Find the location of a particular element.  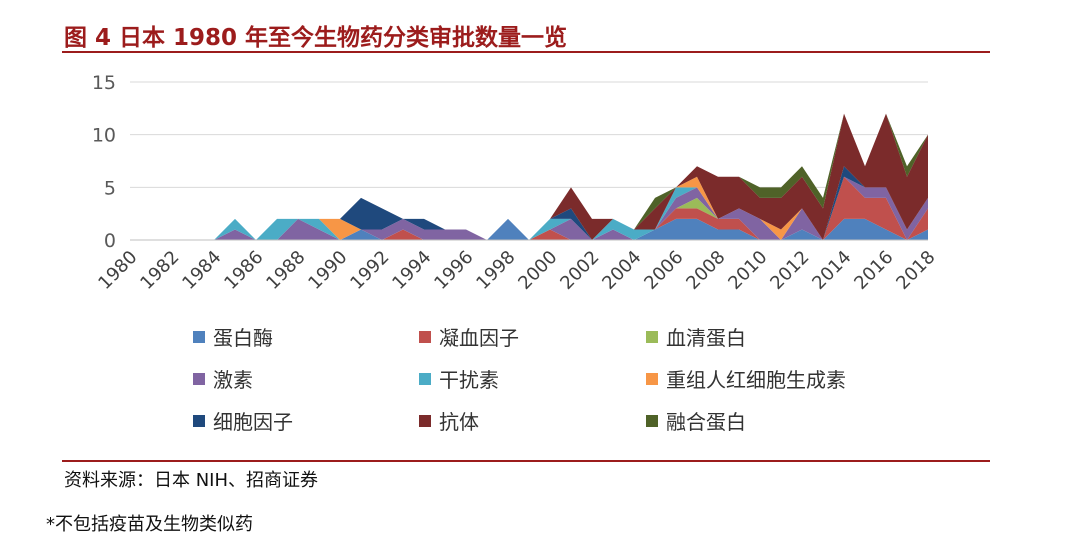

x-tick-label: 2008 is located at coordinates (705, 270).